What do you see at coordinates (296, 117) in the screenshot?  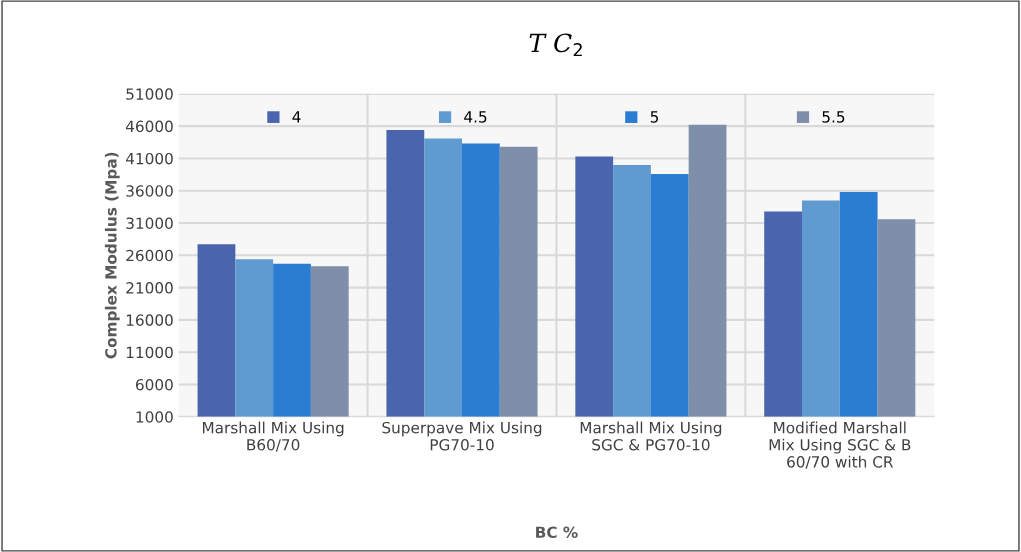 I see `legend-label: 4` at bounding box center [296, 117].